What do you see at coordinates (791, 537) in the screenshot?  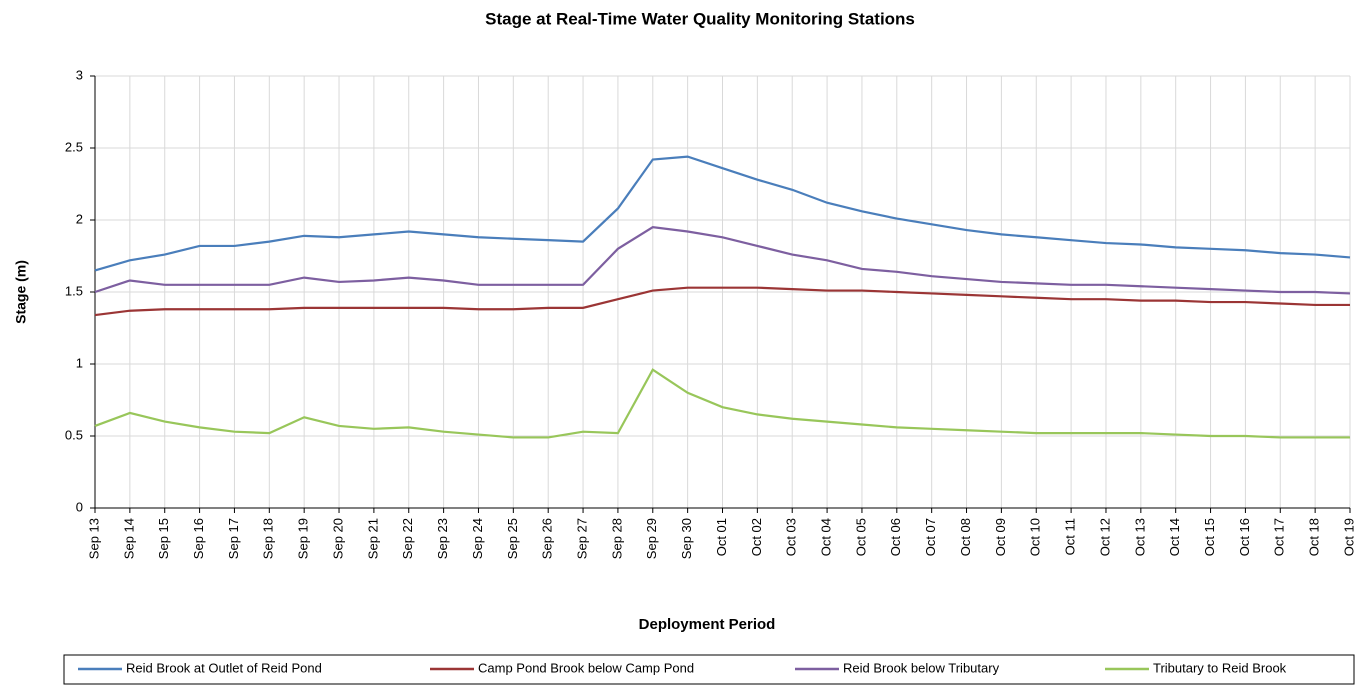 I see `x-tick-label: Oct 03` at bounding box center [791, 537].